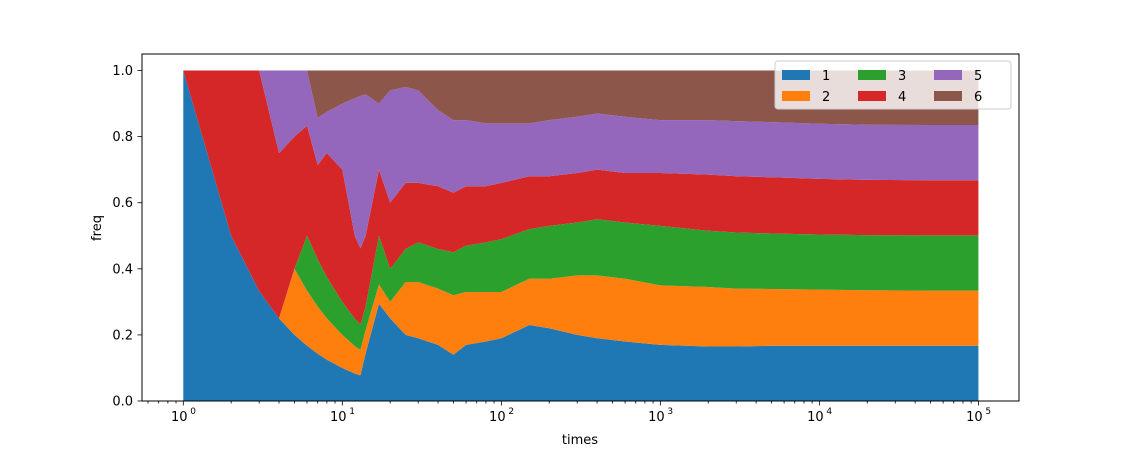  I want to click on y-tick-label: 0.0, so click(122, 402).